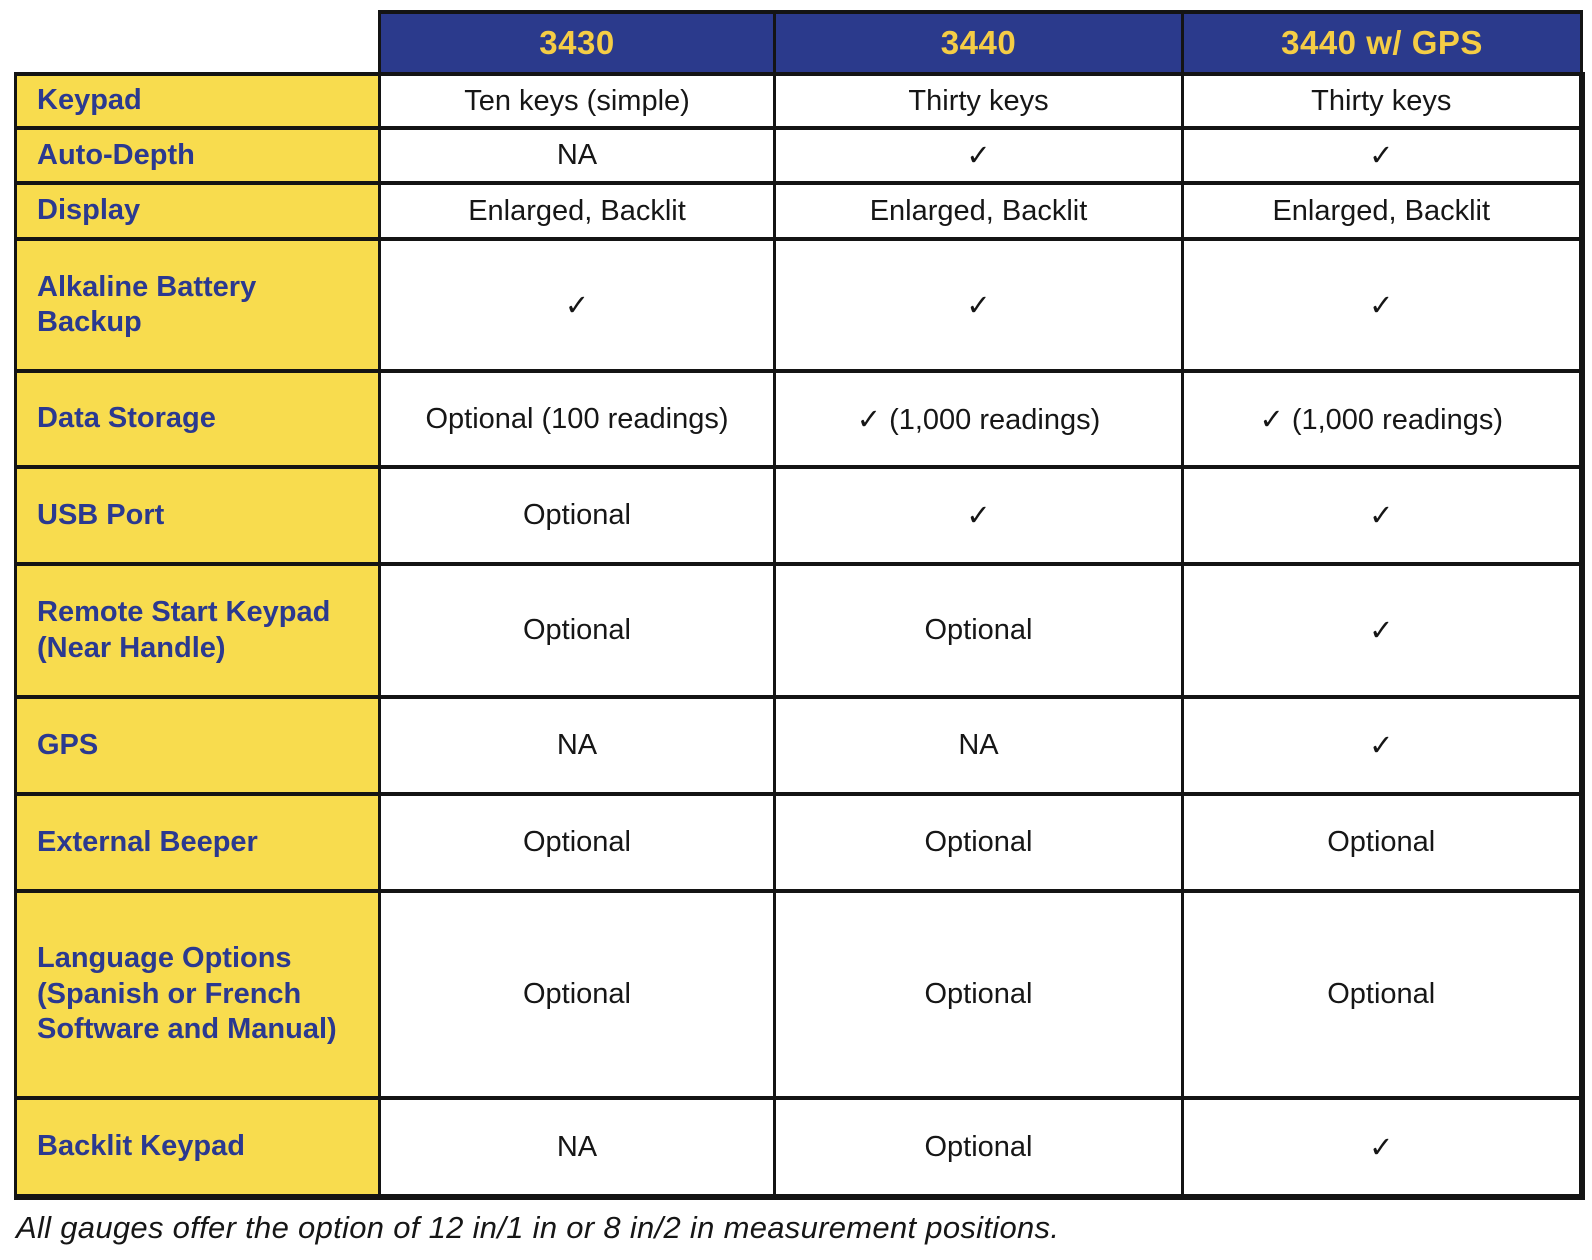  Describe the element at coordinates (197, 515) in the screenshot. I see `feature-label: USB Port` at that location.